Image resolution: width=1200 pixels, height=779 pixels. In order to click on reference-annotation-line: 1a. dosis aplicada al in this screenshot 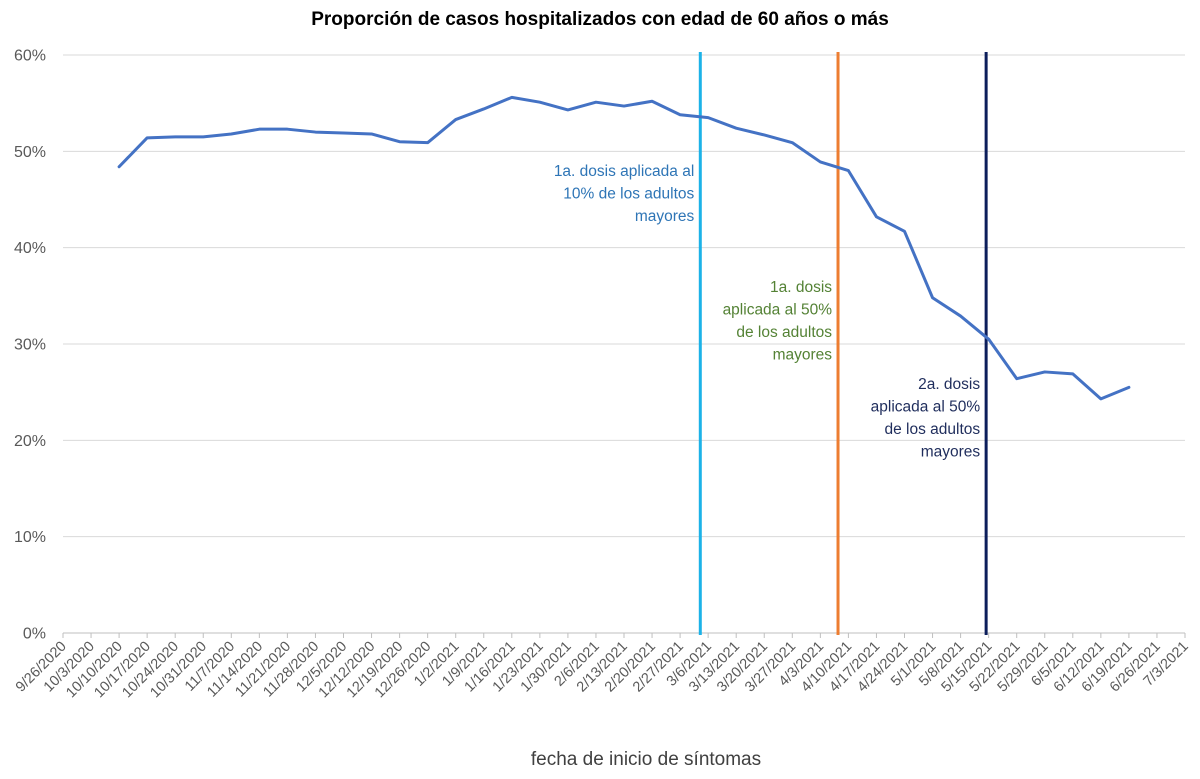, I will do `click(624, 171)`.